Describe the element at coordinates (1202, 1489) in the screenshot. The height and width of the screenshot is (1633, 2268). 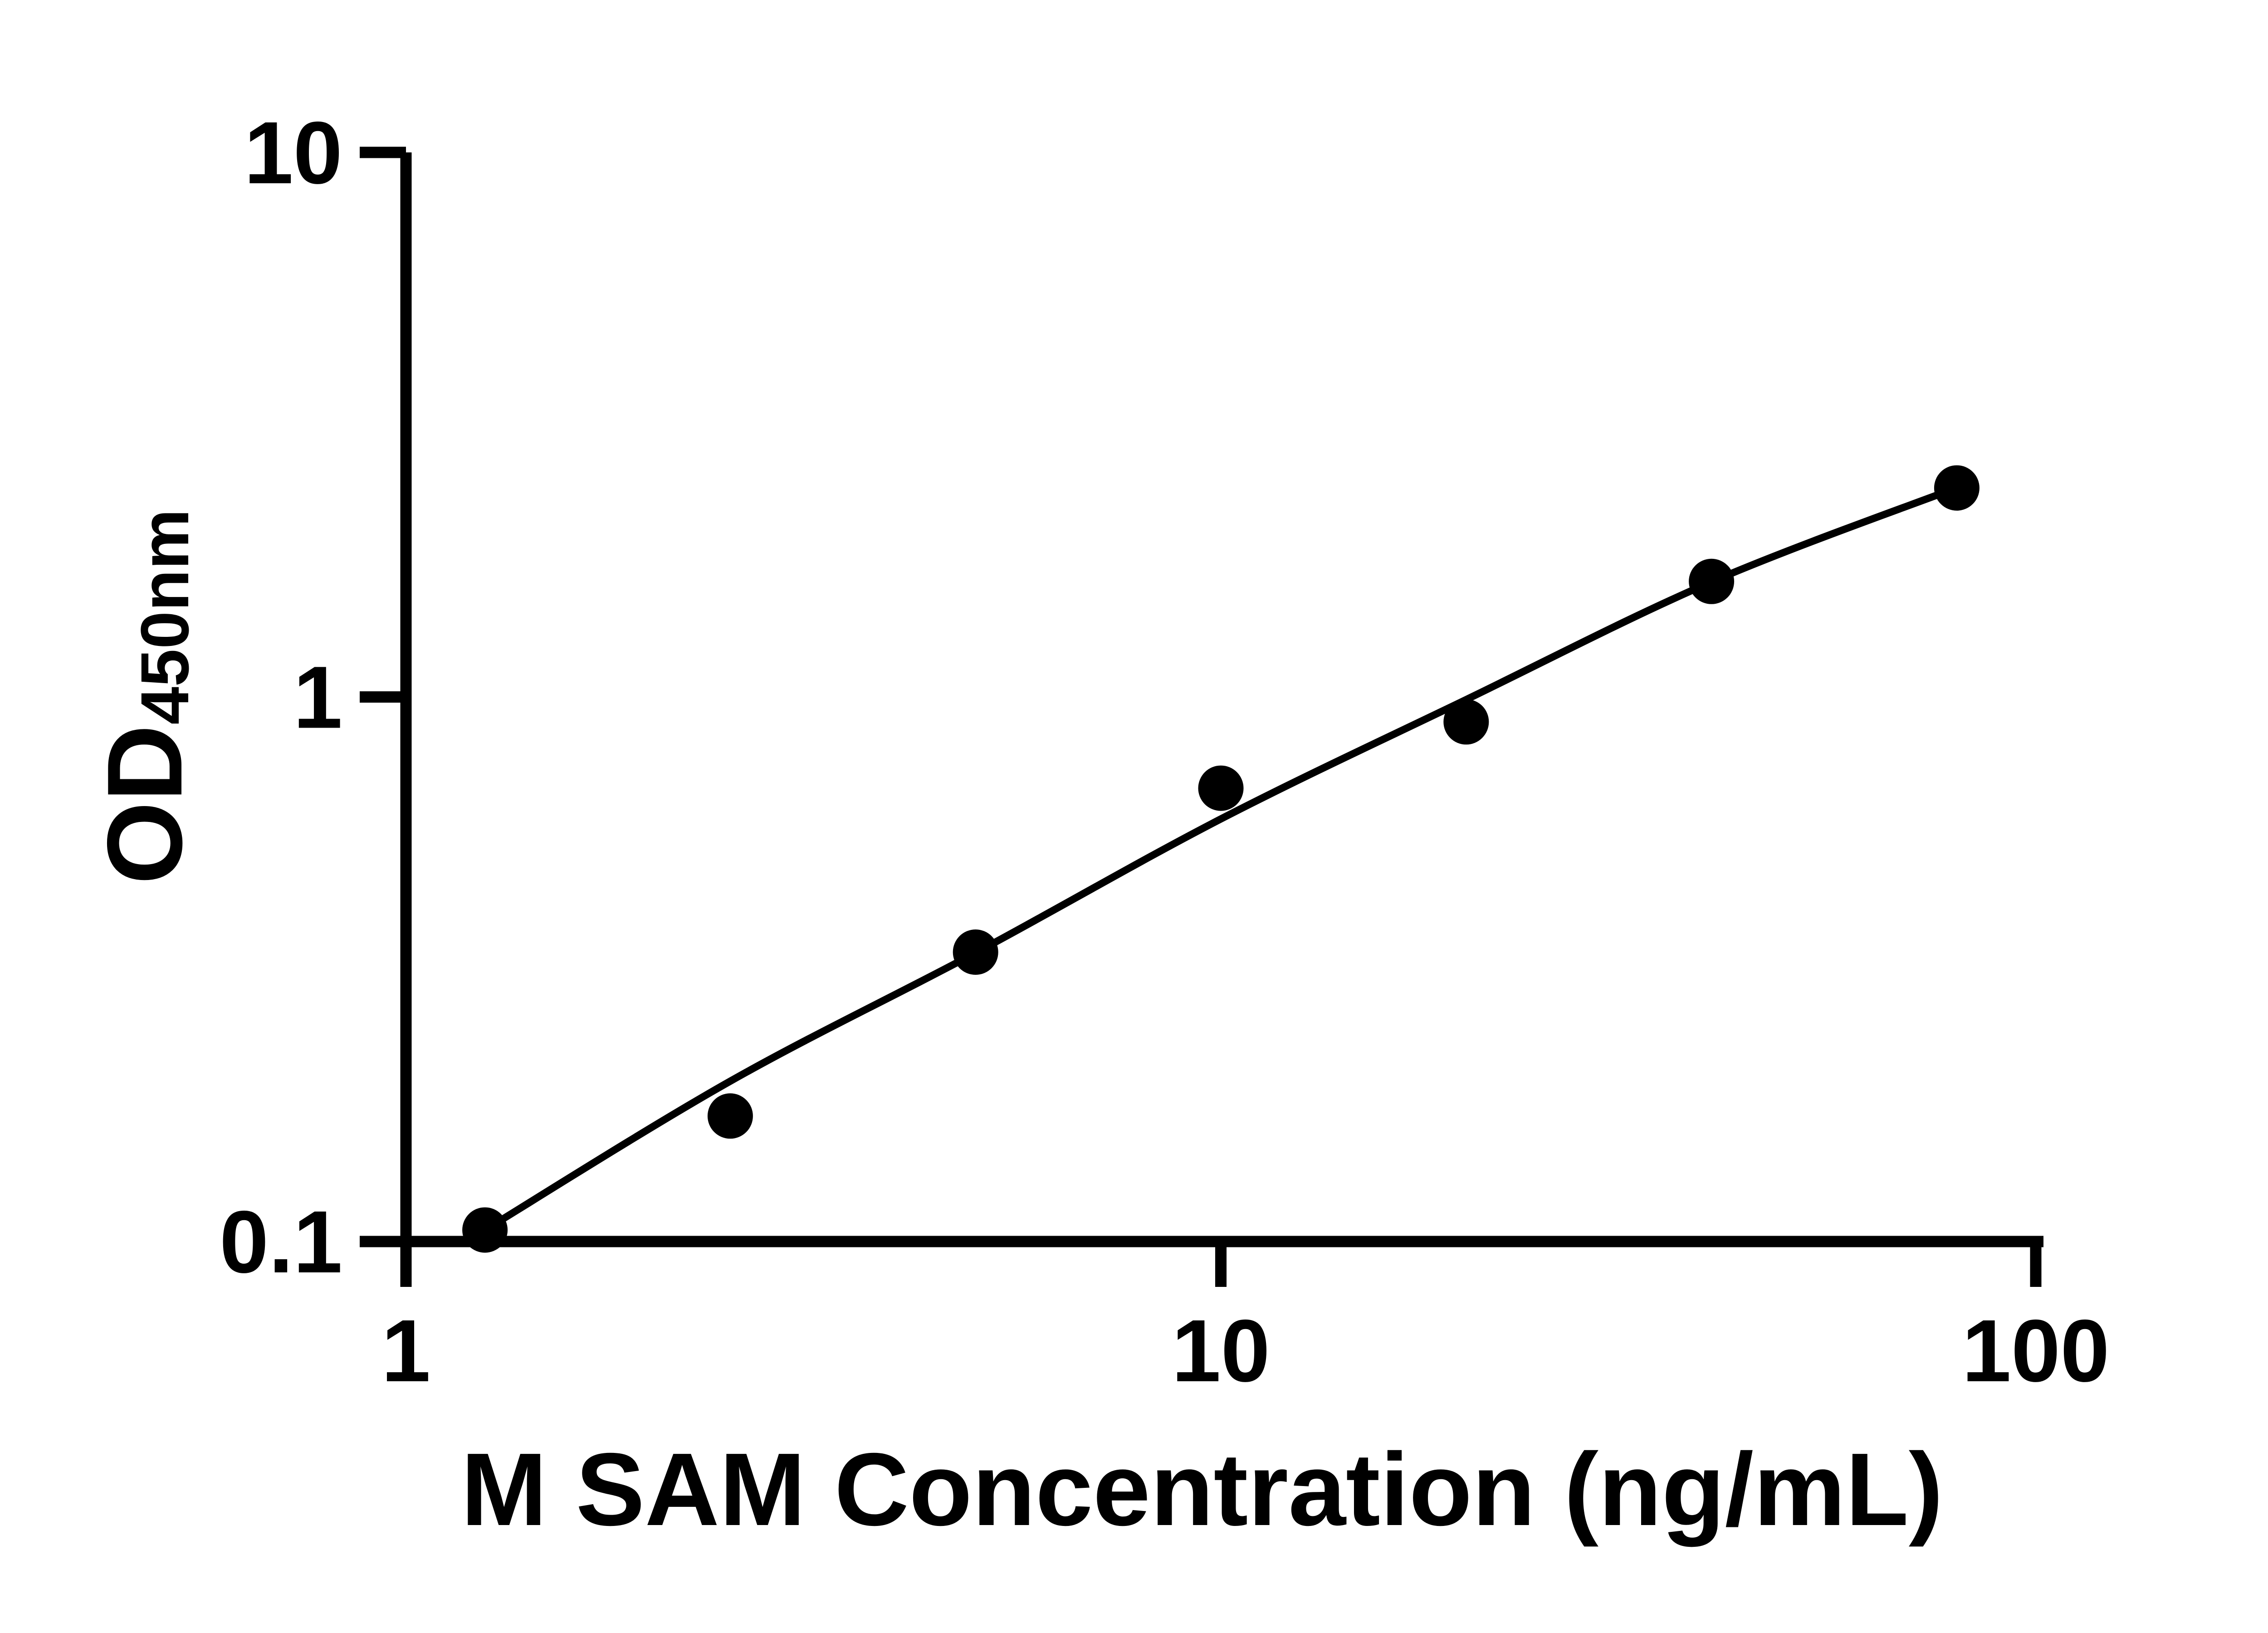
I see `x-axis-title: M SAM Concentration (ng/mL)` at that location.